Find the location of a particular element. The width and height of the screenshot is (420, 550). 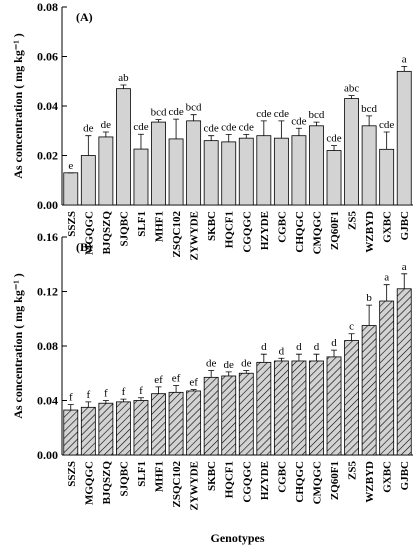

x-tick-label: ZQ60F1 is located at coordinates (335, 230).